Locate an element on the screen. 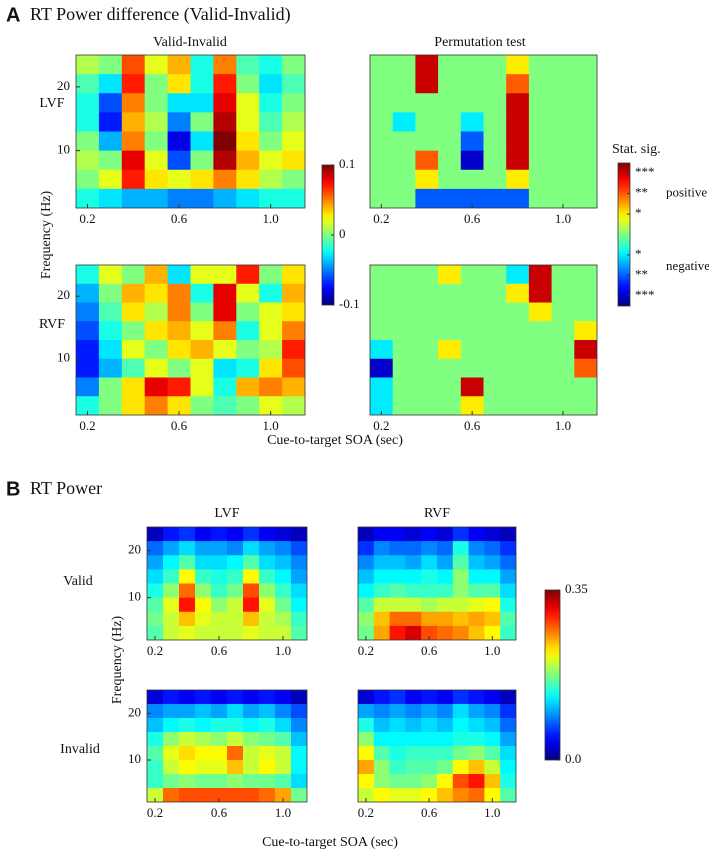  colorbar-tick-label: 0.1 is located at coordinates (347, 163).